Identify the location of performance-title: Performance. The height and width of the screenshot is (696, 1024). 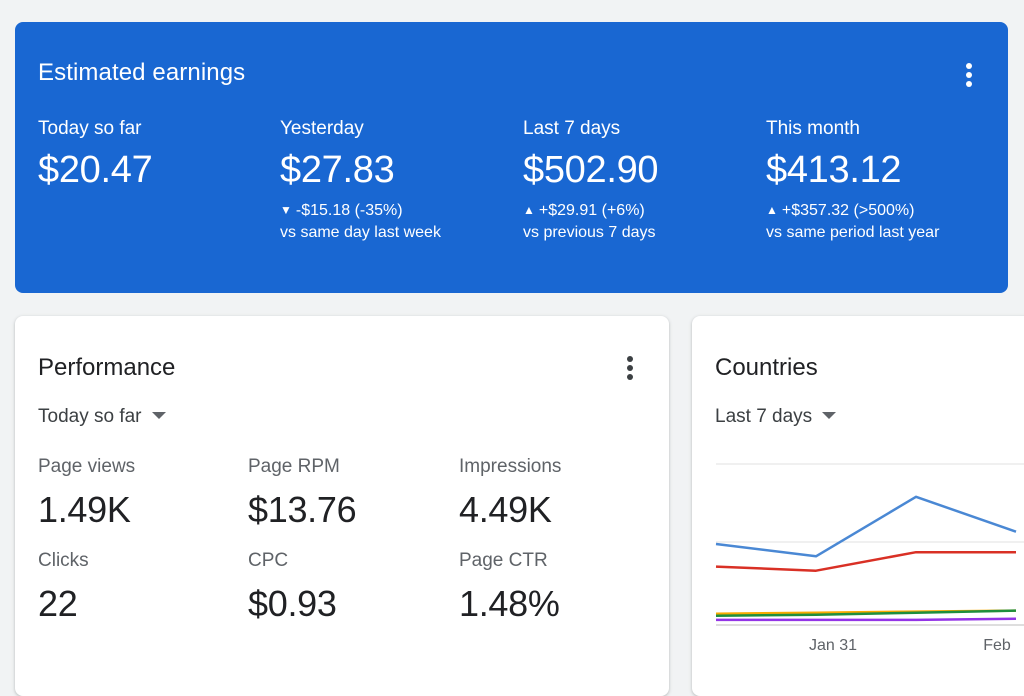
(107, 367).